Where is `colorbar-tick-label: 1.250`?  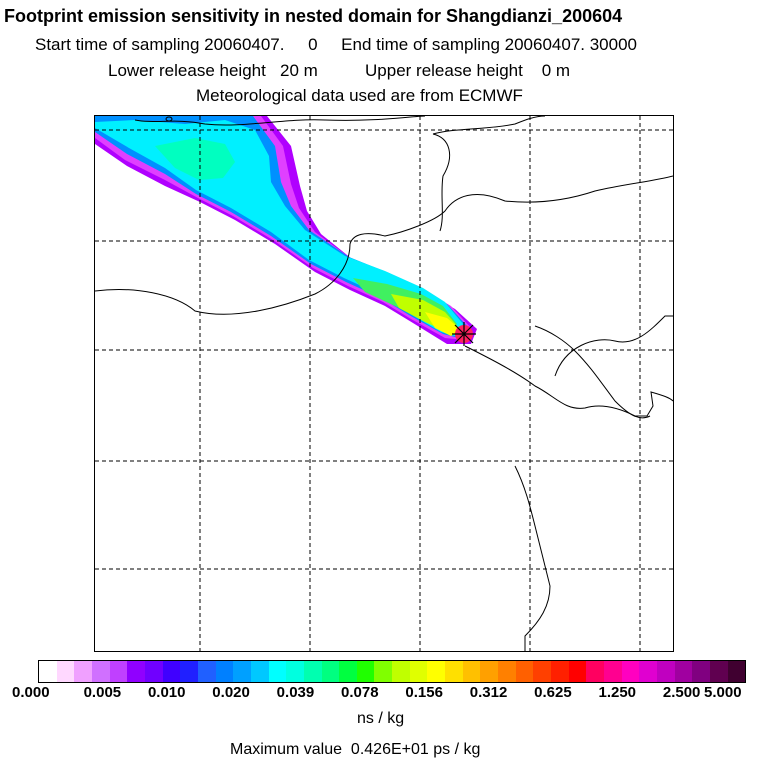
colorbar-tick-label: 1.250 is located at coordinates (617, 692).